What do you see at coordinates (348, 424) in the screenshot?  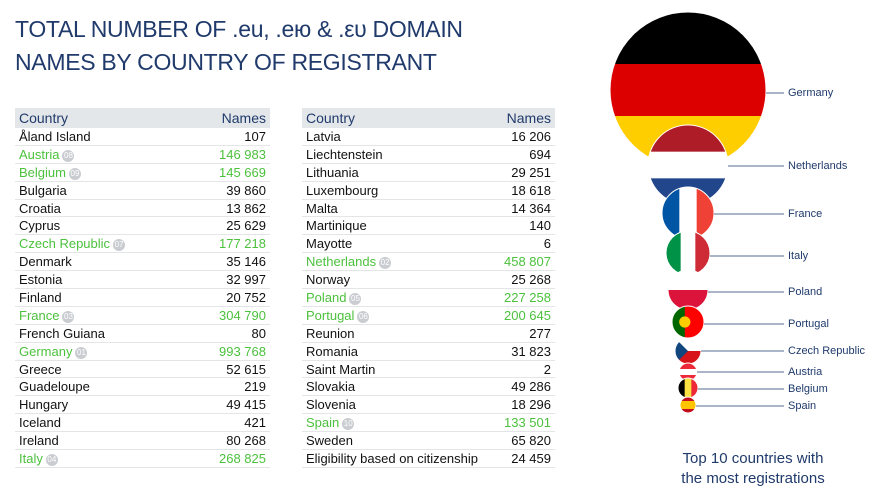 I see `rank-badge: 10` at bounding box center [348, 424].